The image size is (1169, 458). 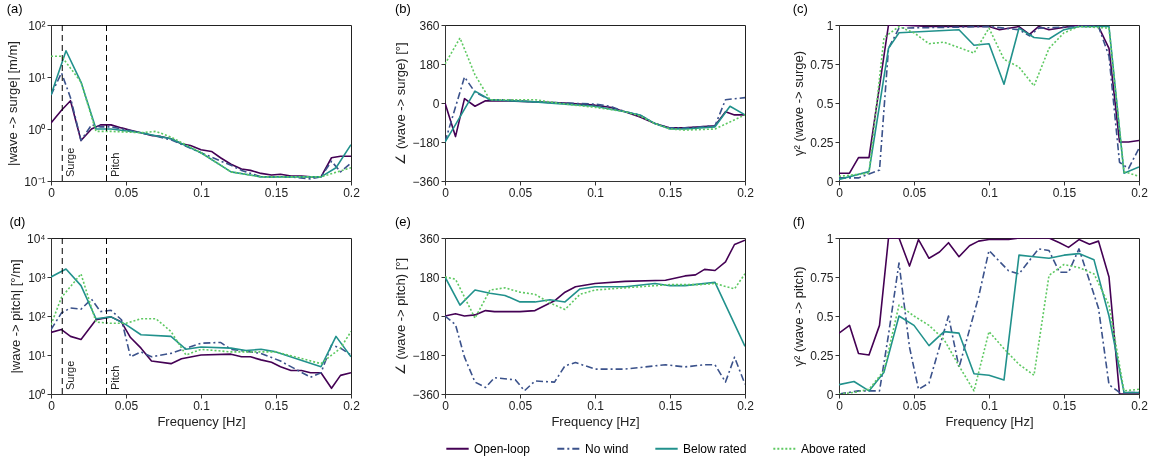 I want to click on y-tick-label: 10³, so click(x=37, y=277).